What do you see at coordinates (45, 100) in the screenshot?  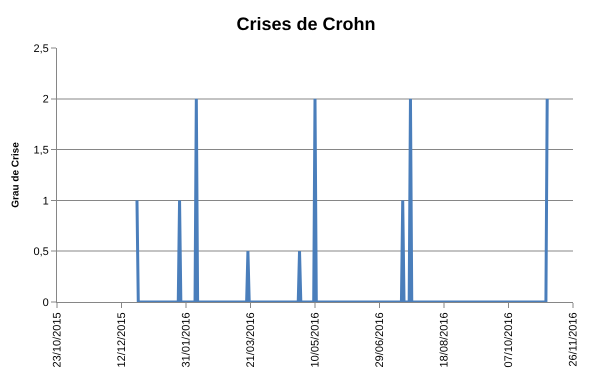 I see `y-tick-label: 2` at bounding box center [45, 100].